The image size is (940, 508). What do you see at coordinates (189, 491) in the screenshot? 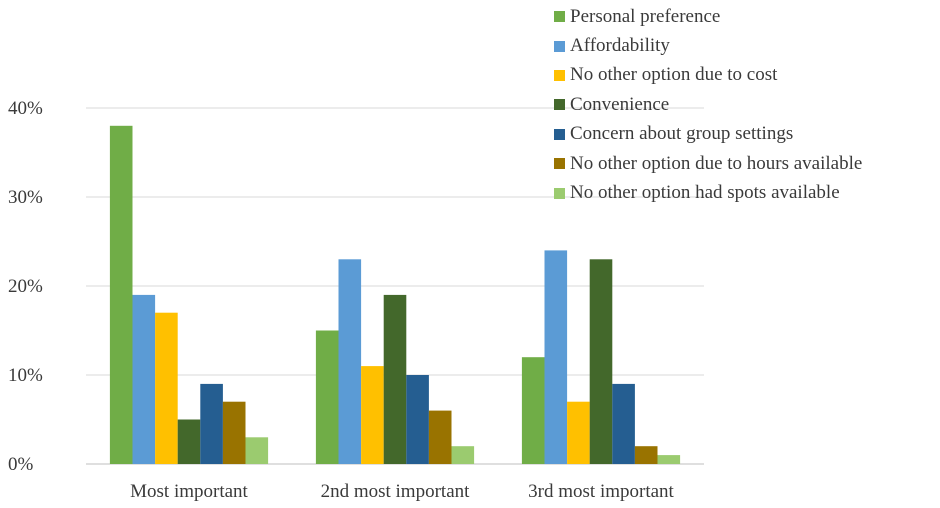
I see `x-tick-label: Most important` at bounding box center [189, 491].